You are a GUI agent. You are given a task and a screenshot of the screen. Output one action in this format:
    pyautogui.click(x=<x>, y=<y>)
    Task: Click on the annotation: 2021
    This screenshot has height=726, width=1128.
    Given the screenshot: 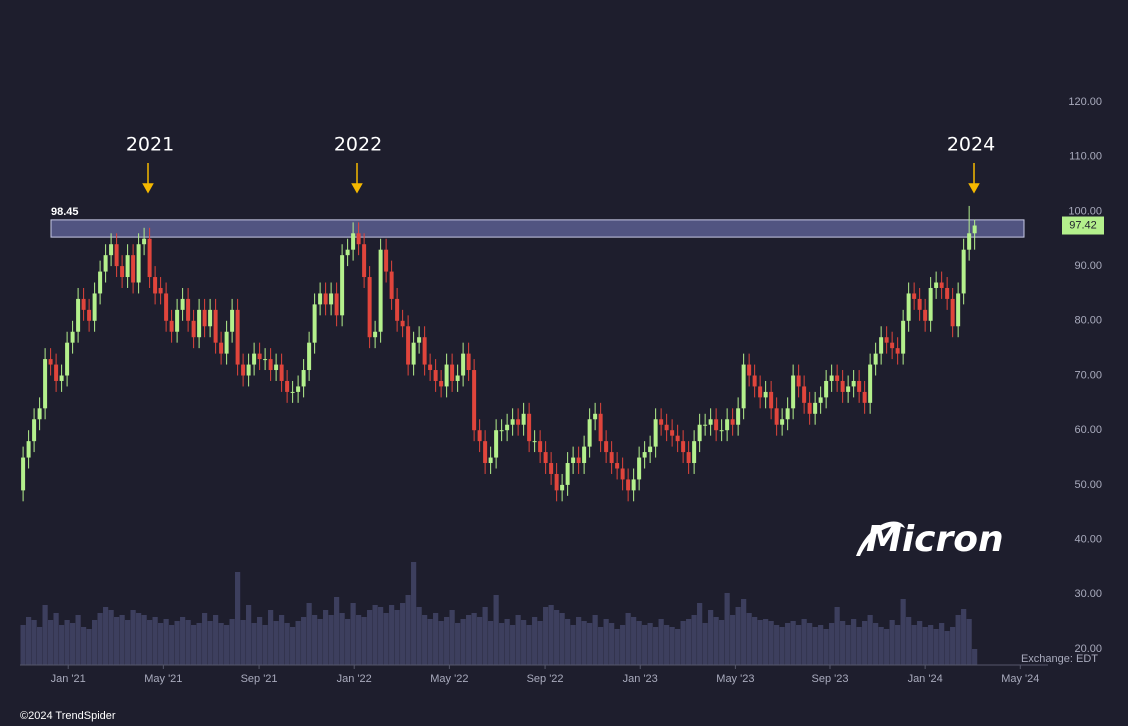 What is the action you would take?
    pyautogui.click(x=150, y=145)
    